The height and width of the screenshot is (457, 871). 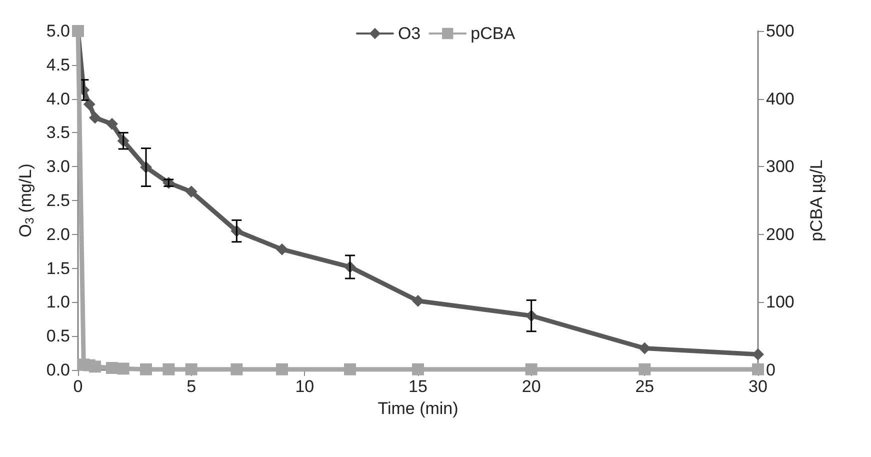 What do you see at coordinates (771, 370) in the screenshot?
I see `y2-tick-label: 0` at bounding box center [771, 370].